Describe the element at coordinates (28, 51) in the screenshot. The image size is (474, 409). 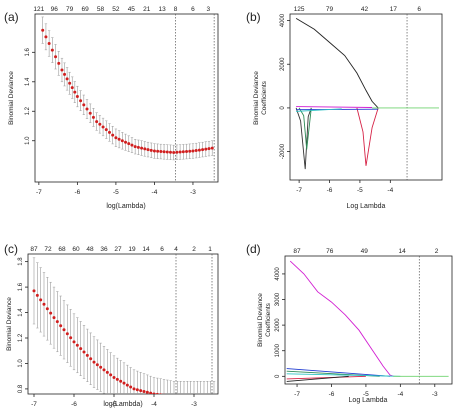
I see `y-tick-label: 1.6` at that location.